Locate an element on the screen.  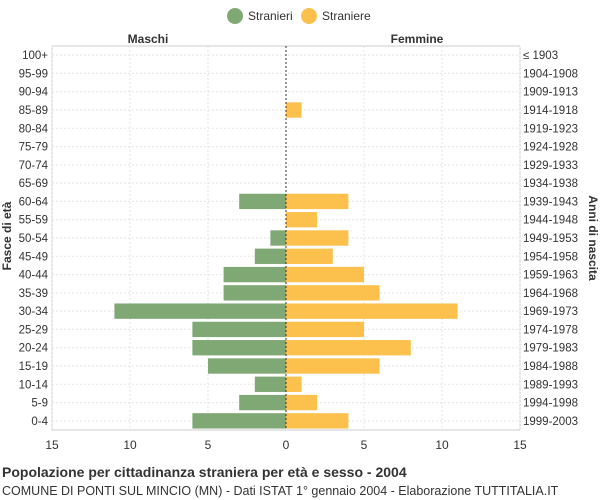
birth-year-label: 1959-1963 is located at coordinates (550, 276).